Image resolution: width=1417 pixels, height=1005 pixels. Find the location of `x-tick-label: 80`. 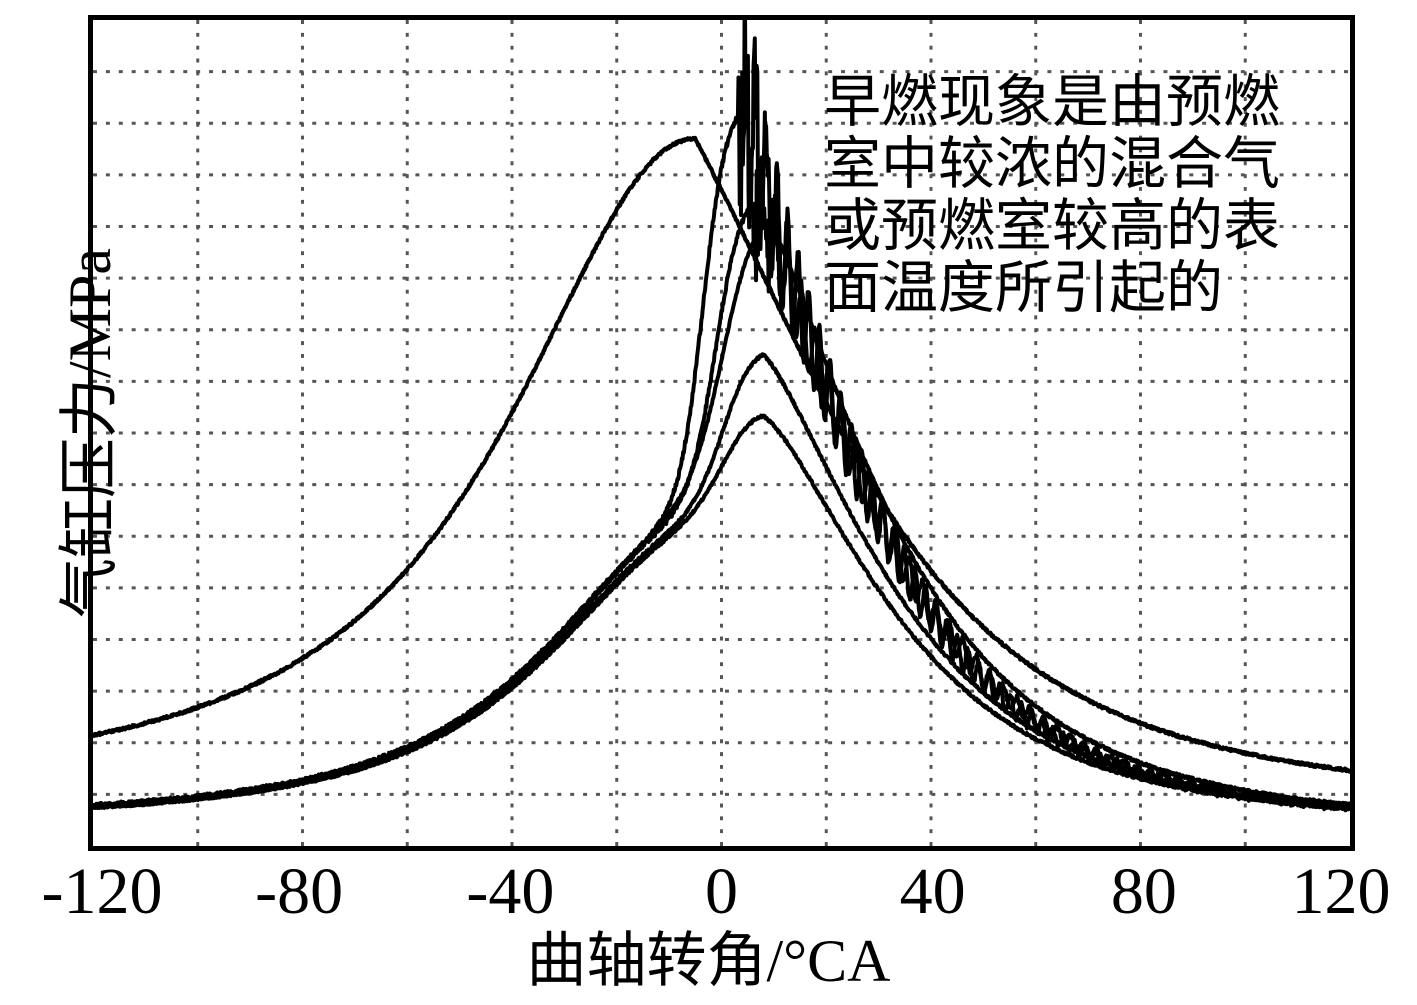

x-tick-label: 80 is located at coordinates (1143, 891).